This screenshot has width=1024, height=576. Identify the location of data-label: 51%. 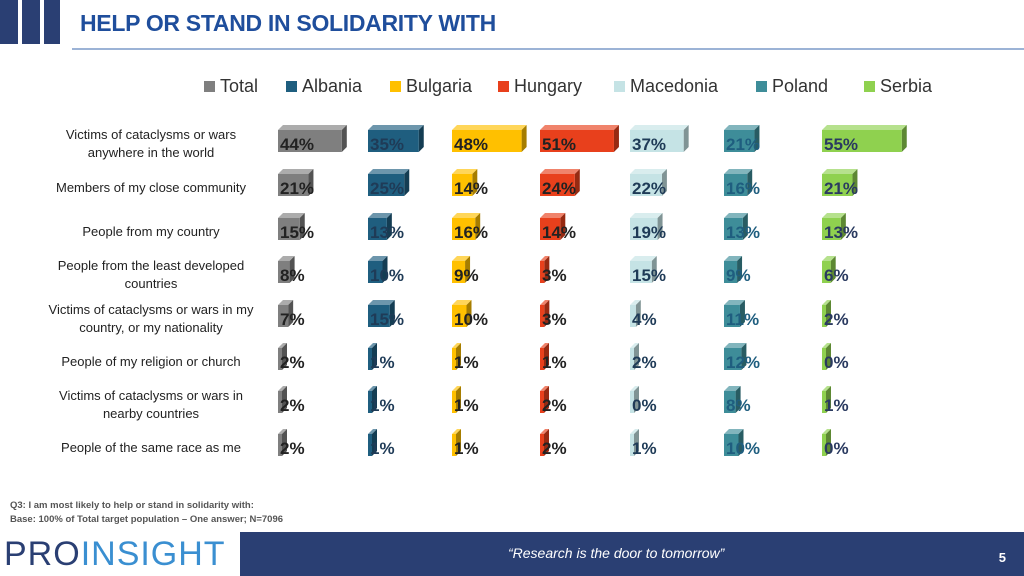
(559, 144).